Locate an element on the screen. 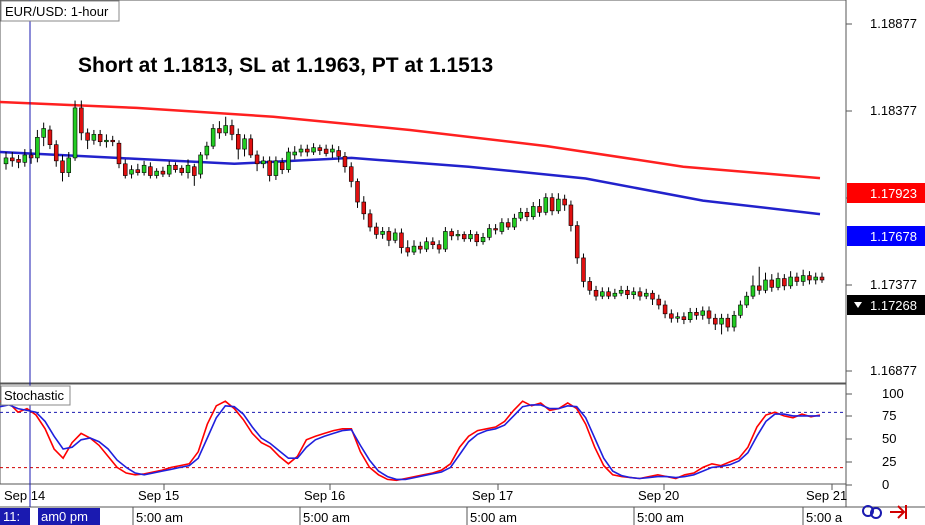 This screenshot has width=925, height=525. arrow-right-icon is located at coordinates (898, 512).